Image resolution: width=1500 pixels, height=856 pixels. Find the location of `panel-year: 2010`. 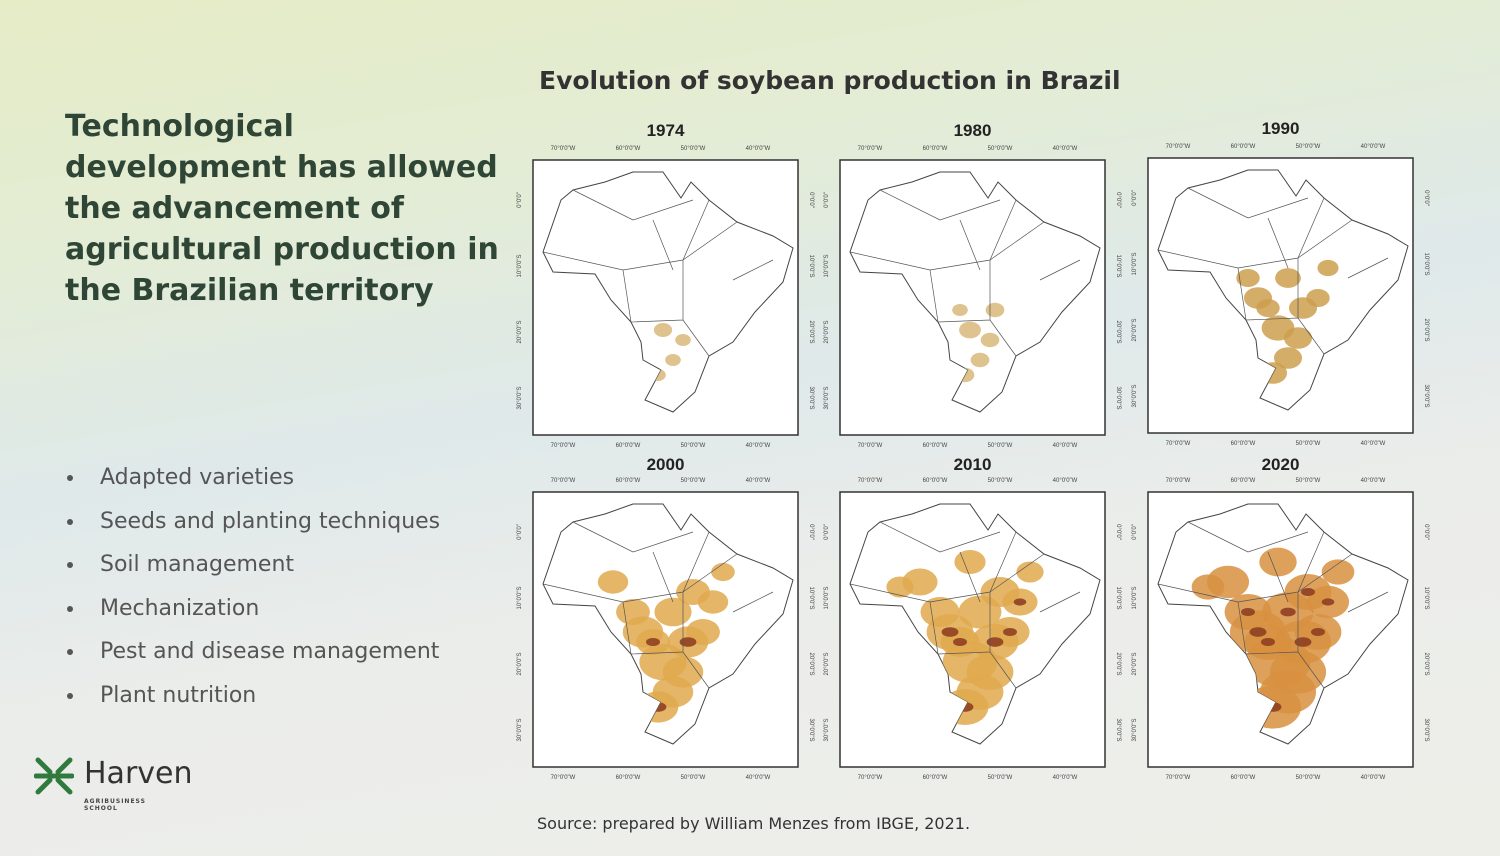

panel-year: 2010 is located at coordinates (973, 464).